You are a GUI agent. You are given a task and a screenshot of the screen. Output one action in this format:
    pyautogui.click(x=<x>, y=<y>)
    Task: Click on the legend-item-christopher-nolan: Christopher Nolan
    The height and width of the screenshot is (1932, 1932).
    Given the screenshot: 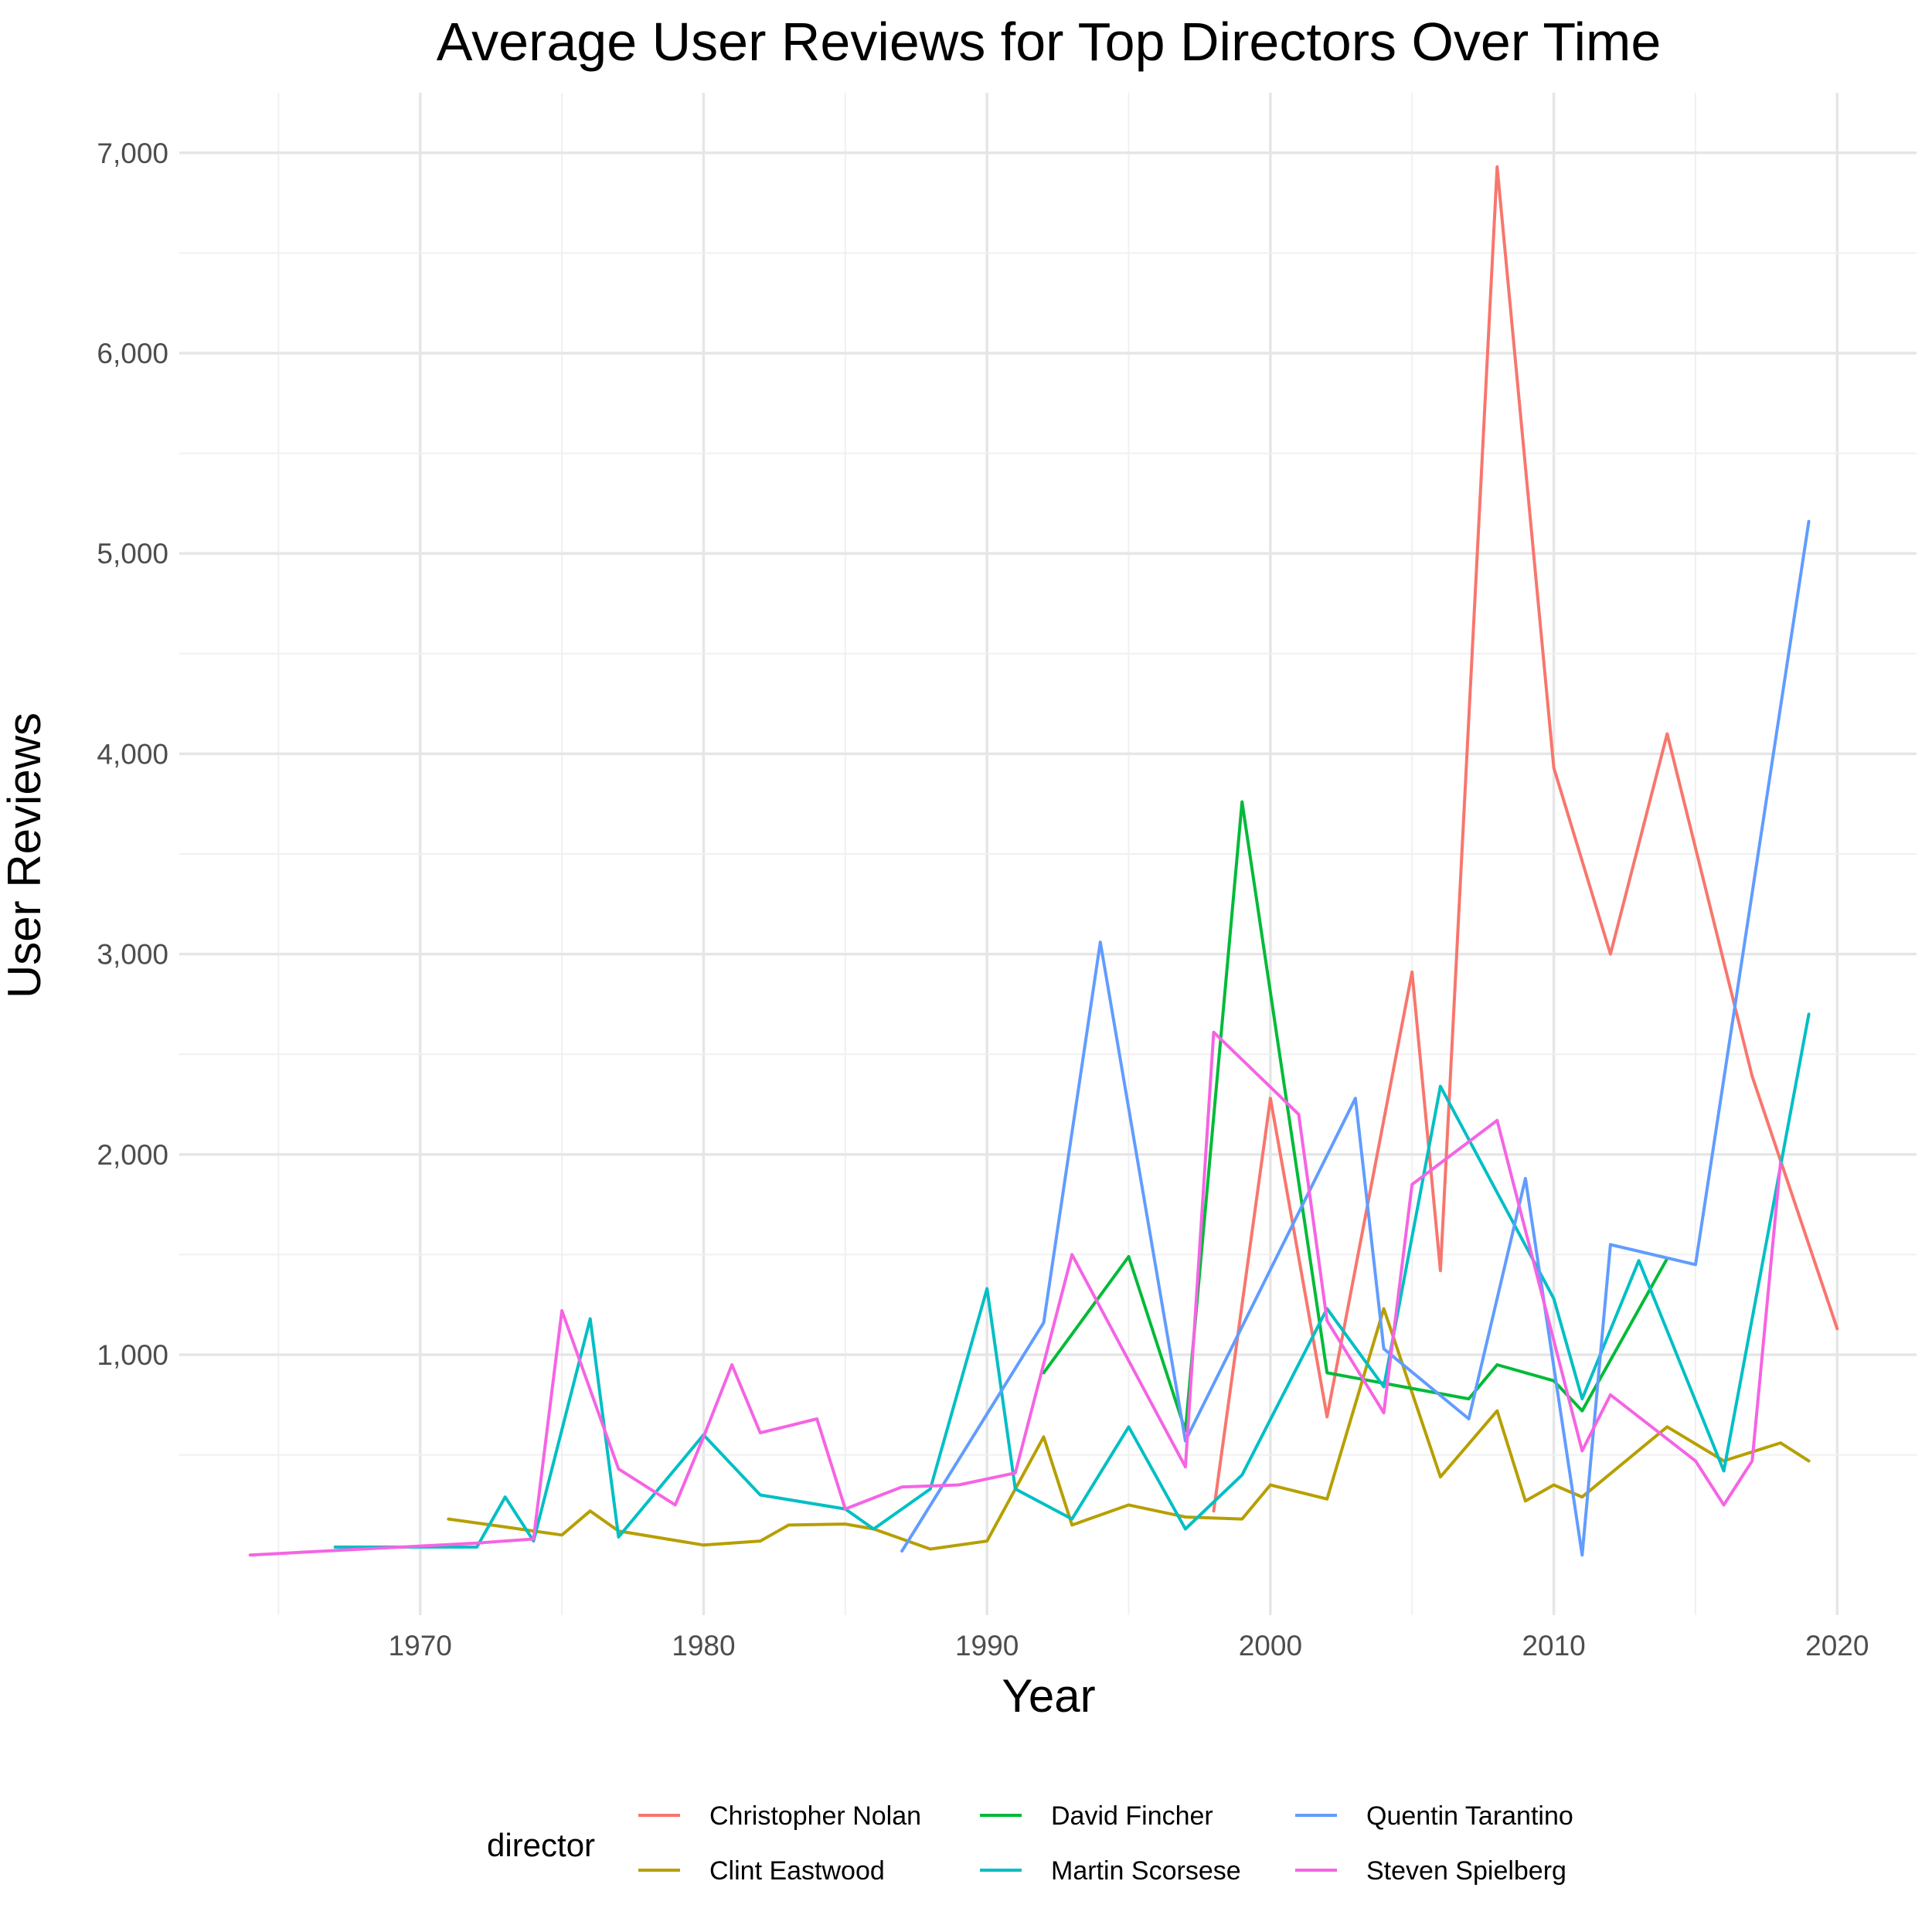 What is the action you would take?
    pyautogui.click(x=780, y=1816)
    